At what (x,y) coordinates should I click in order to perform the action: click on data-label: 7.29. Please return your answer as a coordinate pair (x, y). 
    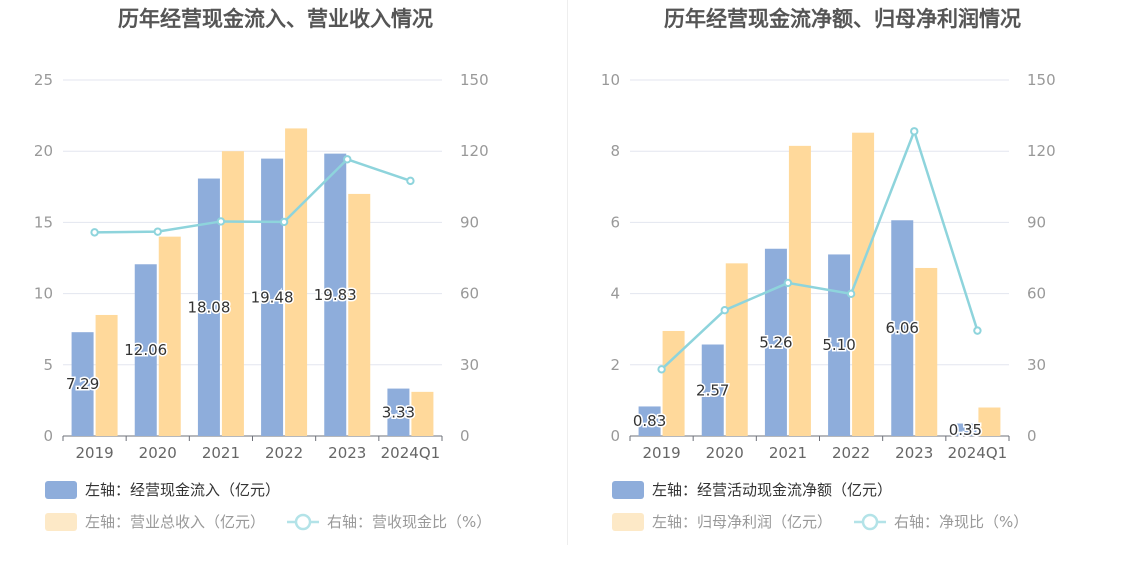
    Looking at the image, I should click on (82, 384).